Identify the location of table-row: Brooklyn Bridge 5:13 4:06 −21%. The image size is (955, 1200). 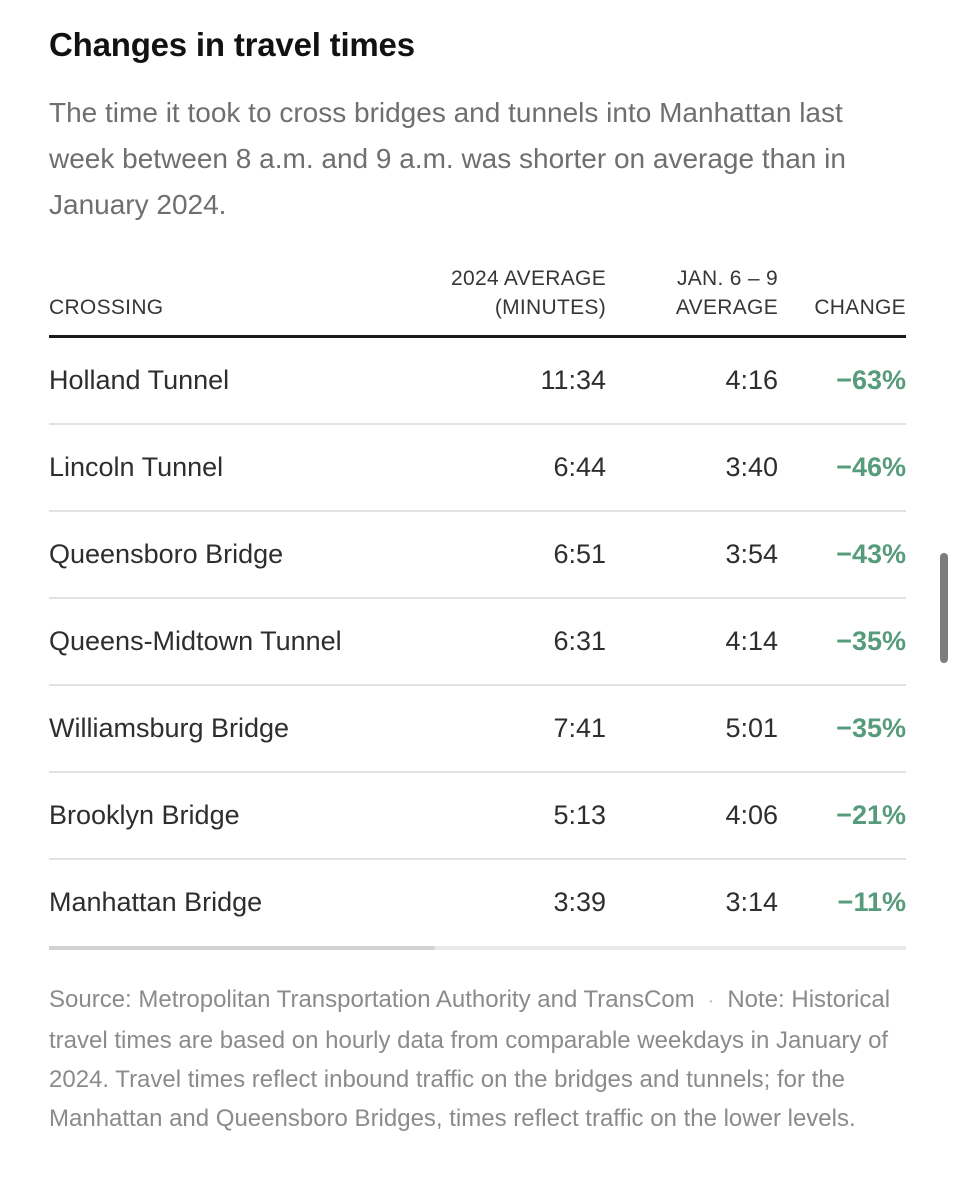
(477, 815).